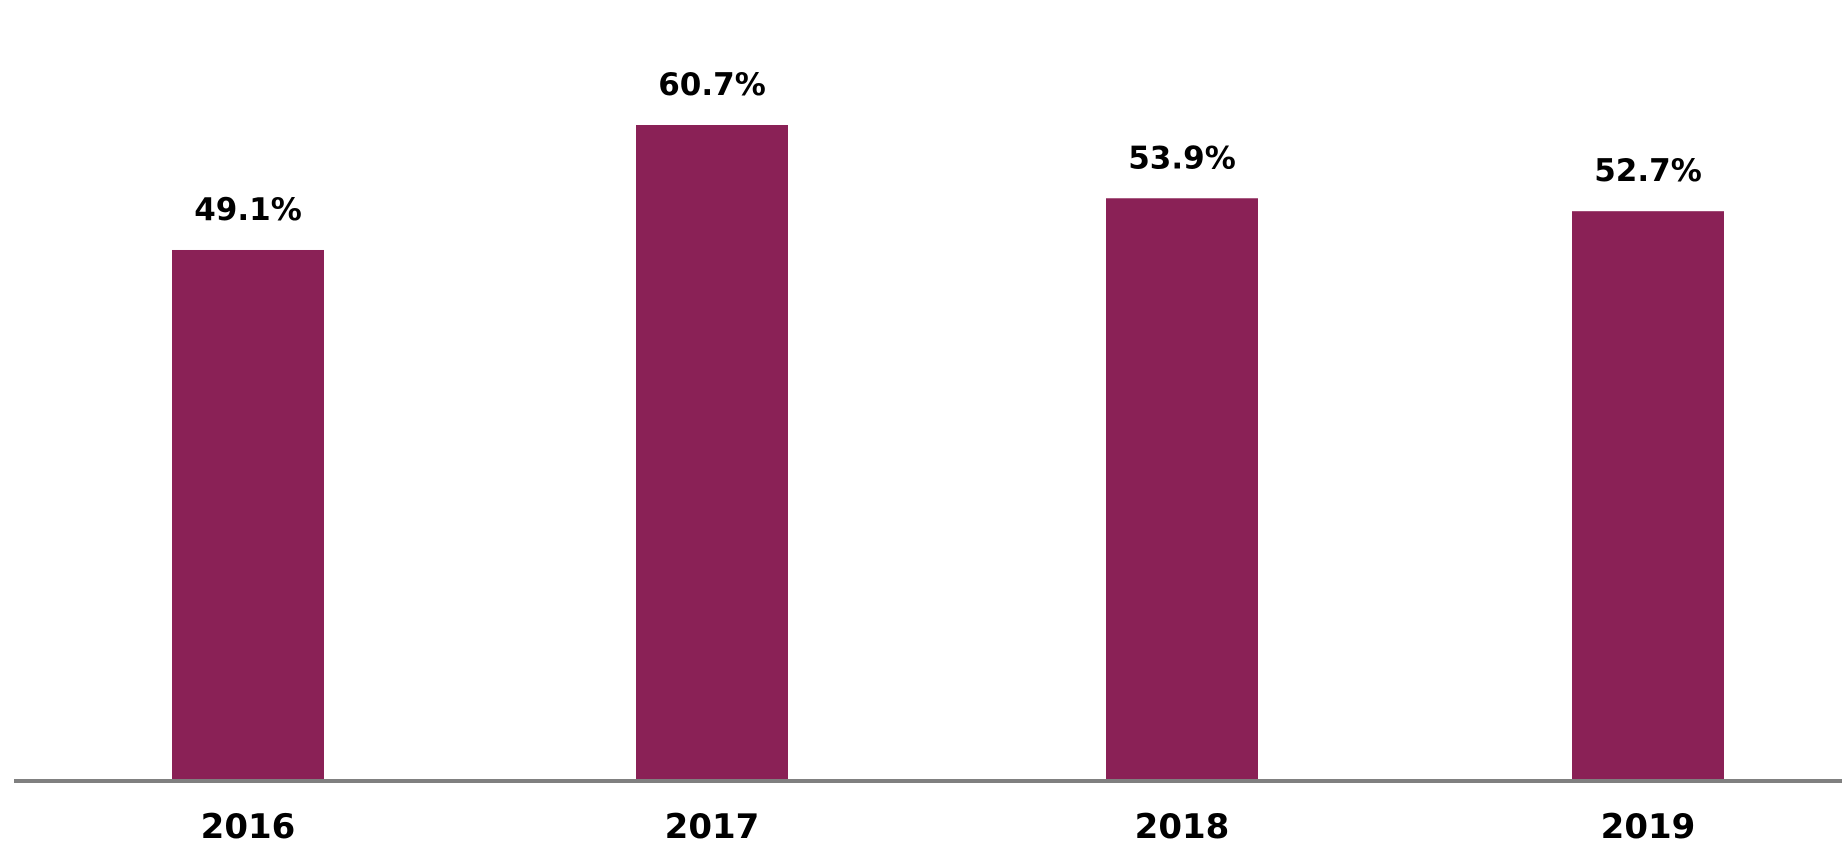 Image resolution: width=1842 pixels, height=844 pixels. Describe the element at coordinates (1648, 171) in the screenshot. I see `data-label-2019: 52.7%` at that location.